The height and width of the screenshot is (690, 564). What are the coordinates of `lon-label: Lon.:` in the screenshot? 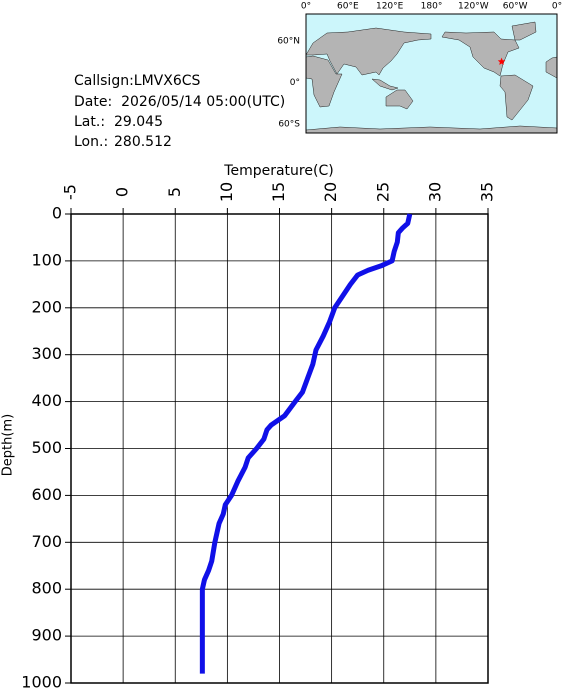 It's located at (91, 142).